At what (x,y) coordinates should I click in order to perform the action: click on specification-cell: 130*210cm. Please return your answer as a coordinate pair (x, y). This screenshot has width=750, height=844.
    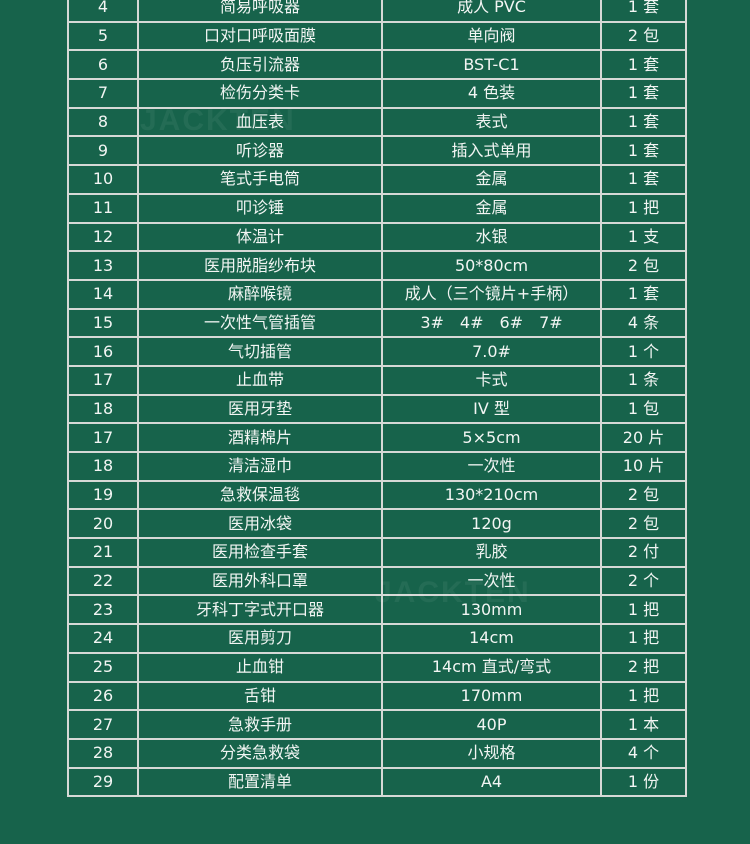
    Looking at the image, I should click on (491, 495).